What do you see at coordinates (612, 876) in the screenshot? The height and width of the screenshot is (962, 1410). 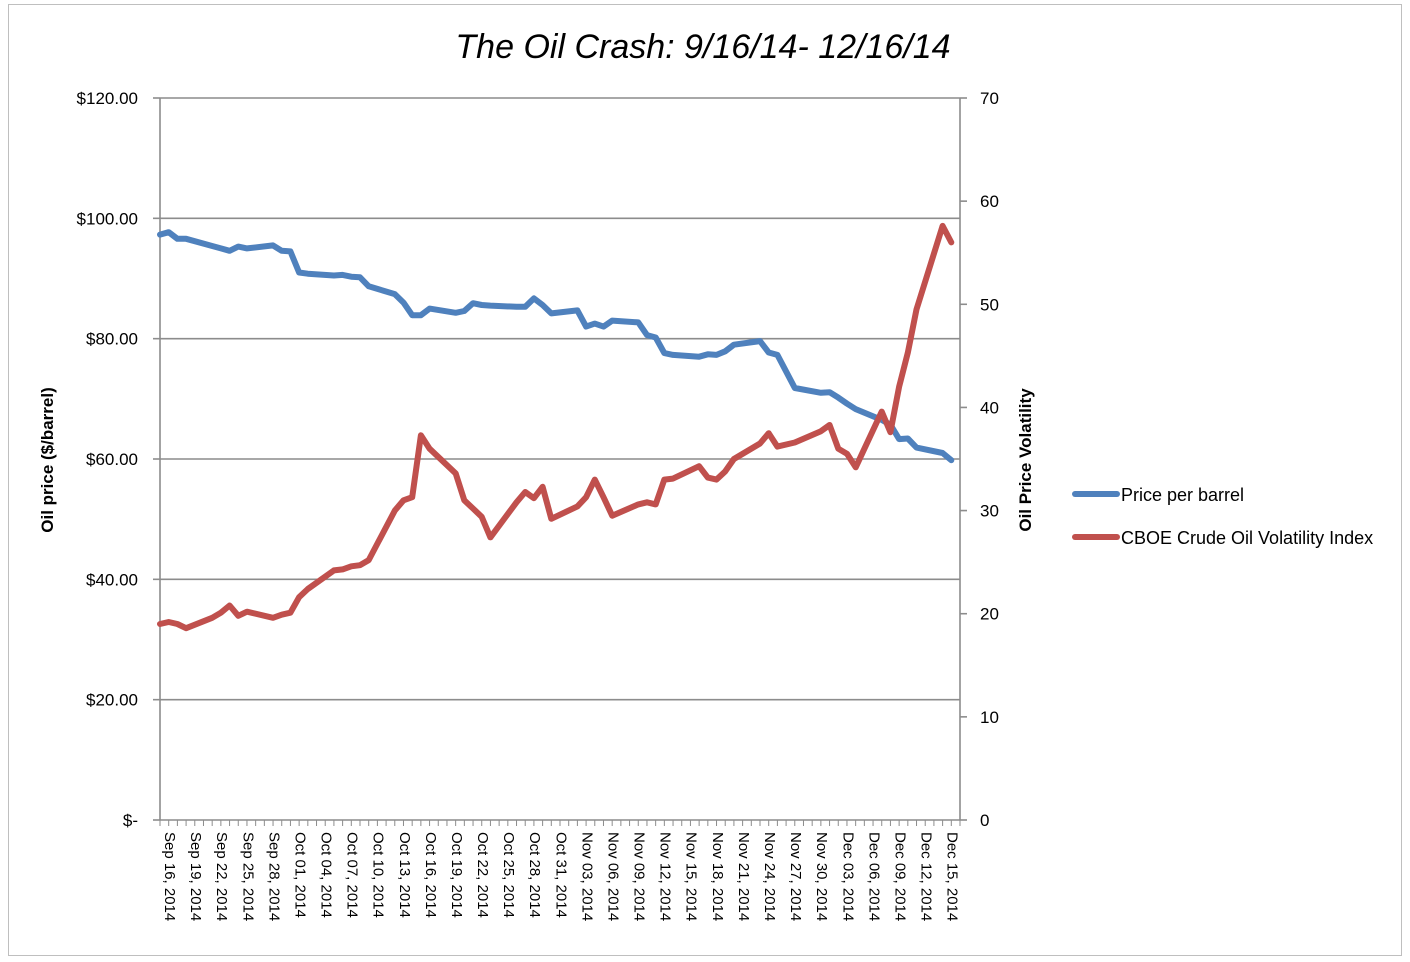 I see `x-tick-label: Nov 06, 2014` at bounding box center [612, 876].